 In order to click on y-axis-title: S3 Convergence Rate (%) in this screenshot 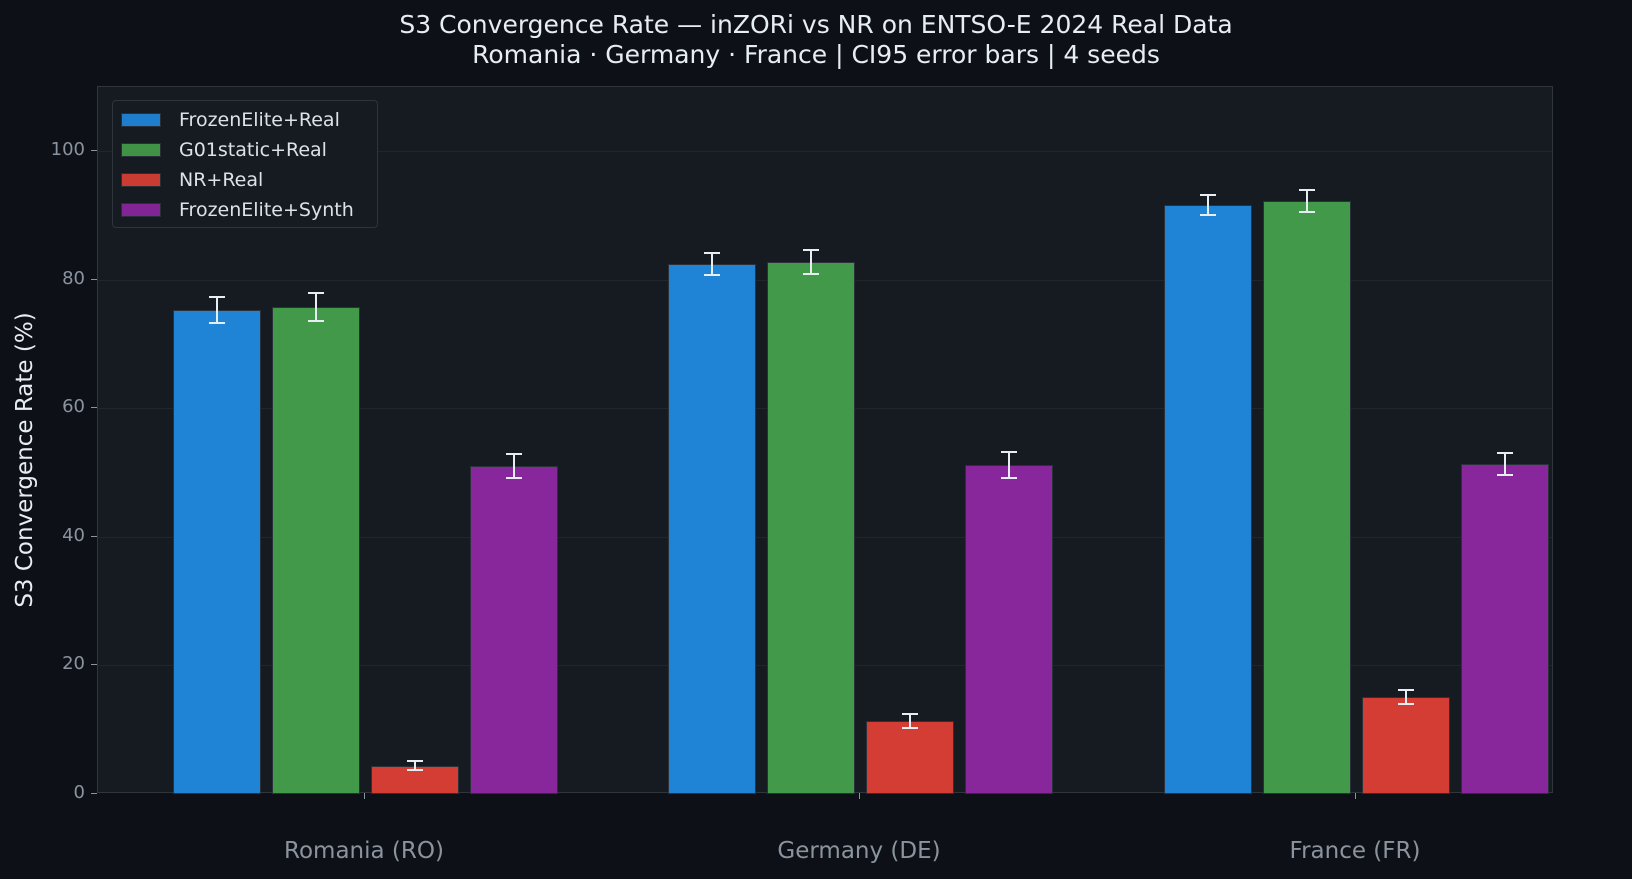, I will do `click(25, 460)`.